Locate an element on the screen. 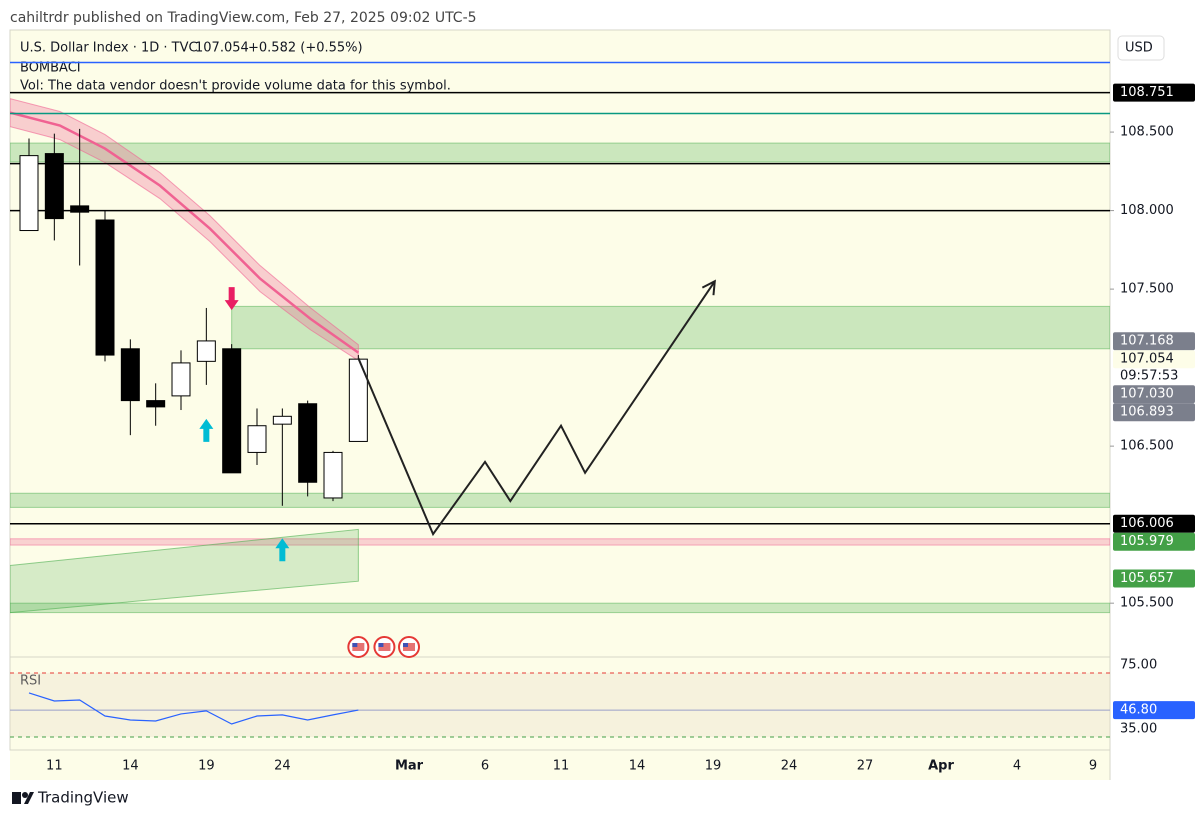 The image size is (1200, 818). y-tick-label: 108.500 is located at coordinates (1147, 132).